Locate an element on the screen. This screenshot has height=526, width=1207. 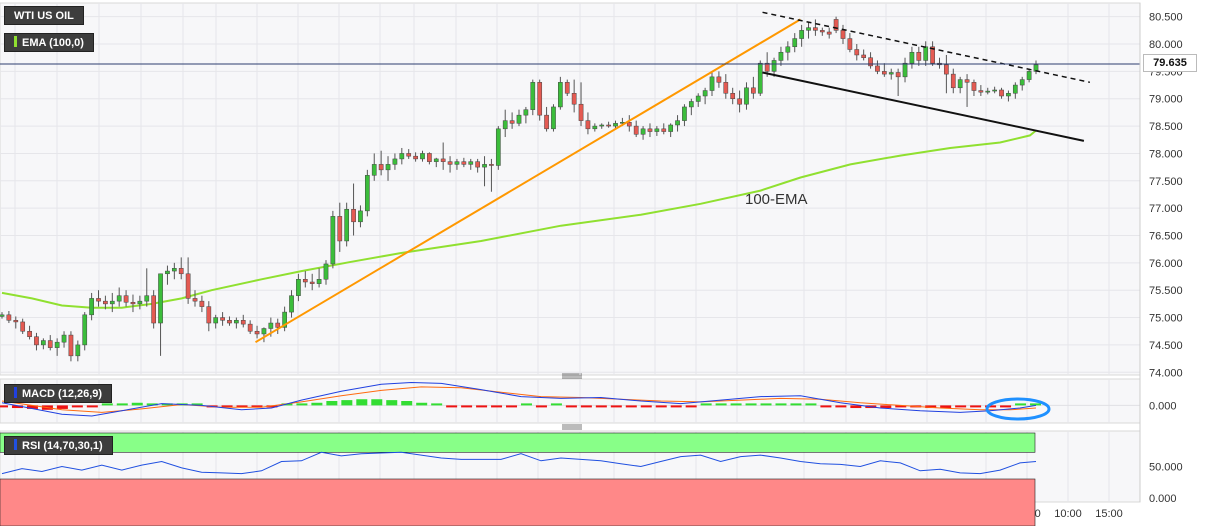
macd-y-tick-label: 0.000 is located at coordinates (1163, 406).